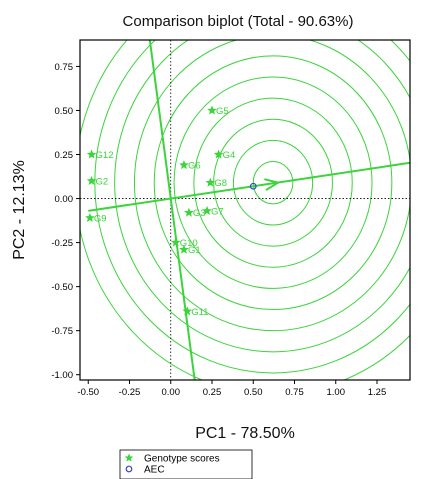  I want to click on genotype-point-g8, so click(210, 182).